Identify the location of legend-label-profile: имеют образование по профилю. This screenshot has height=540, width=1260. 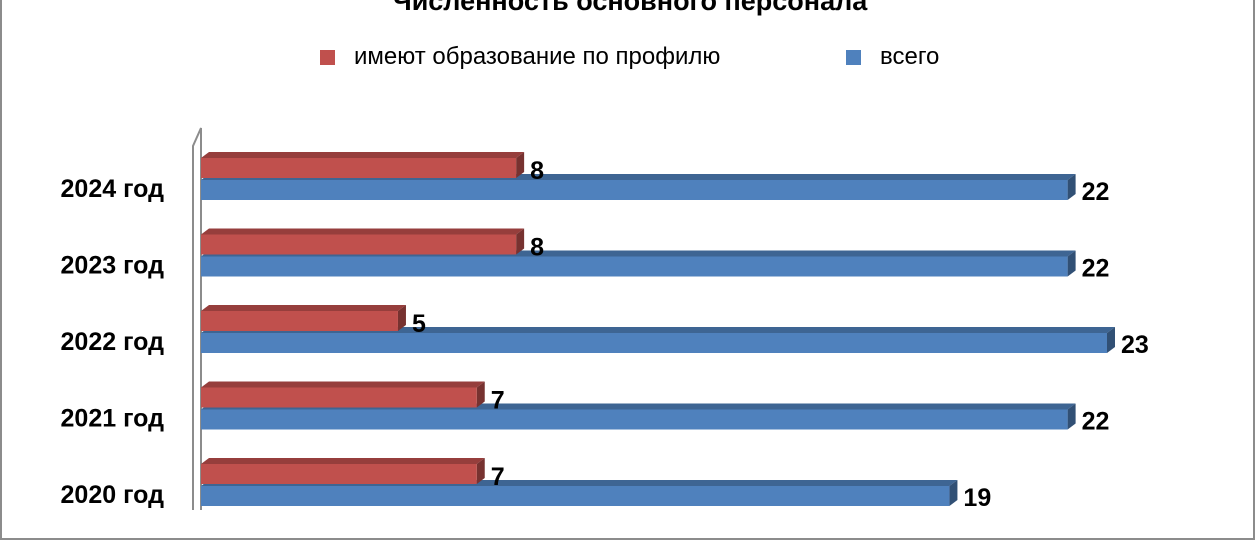
(537, 56).